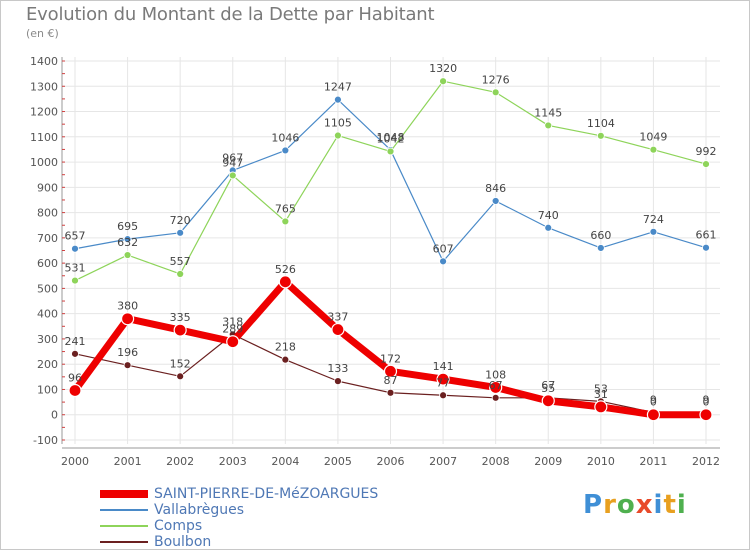 The image size is (750, 550). Describe the element at coordinates (54, 415) in the screenshot. I see `y-tick-label: 0` at that location.